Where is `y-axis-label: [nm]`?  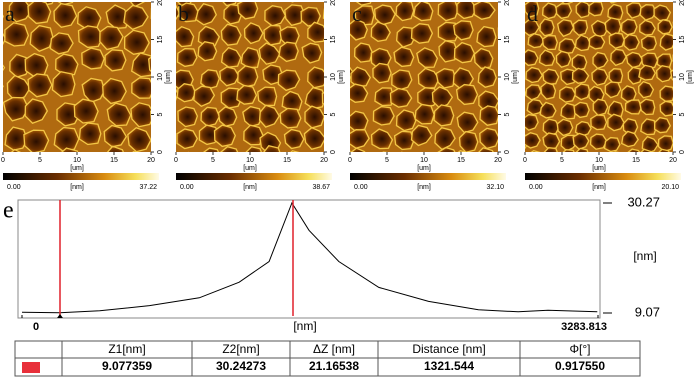
y-axis-label: [nm] is located at coordinates (644, 256).